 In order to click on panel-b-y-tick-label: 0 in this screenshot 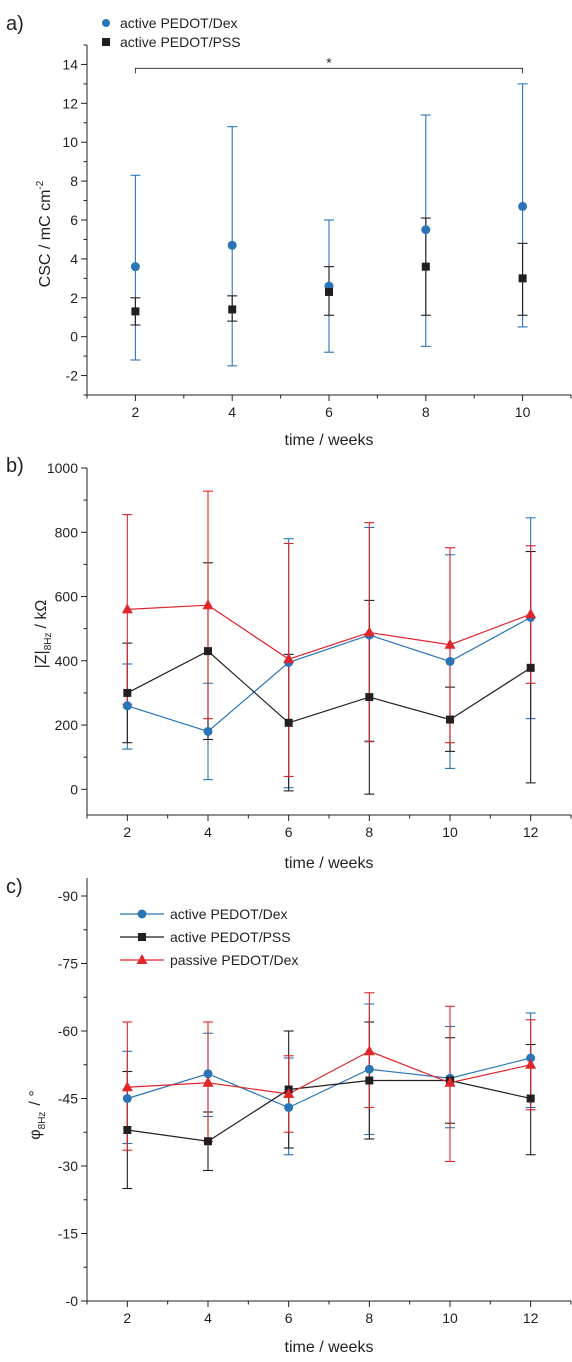, I will do `click(74, 789)`.